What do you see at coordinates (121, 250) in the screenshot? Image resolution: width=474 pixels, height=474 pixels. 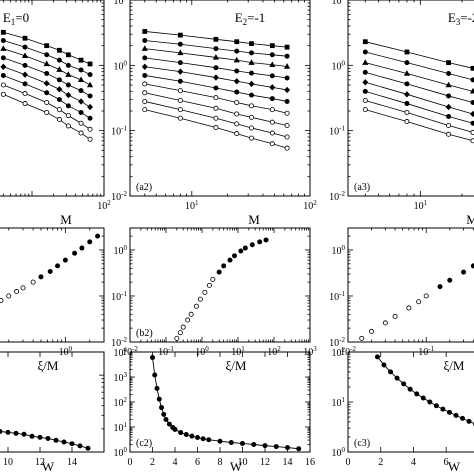 I see `y-tick-label: 10⁰` at bounding box center [121, 250].